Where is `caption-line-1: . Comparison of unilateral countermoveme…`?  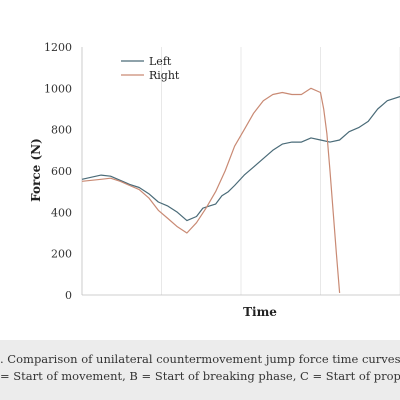
caption-line-1: . Comparison of unilateral countermoveme… is located at coordinates (200, 359).